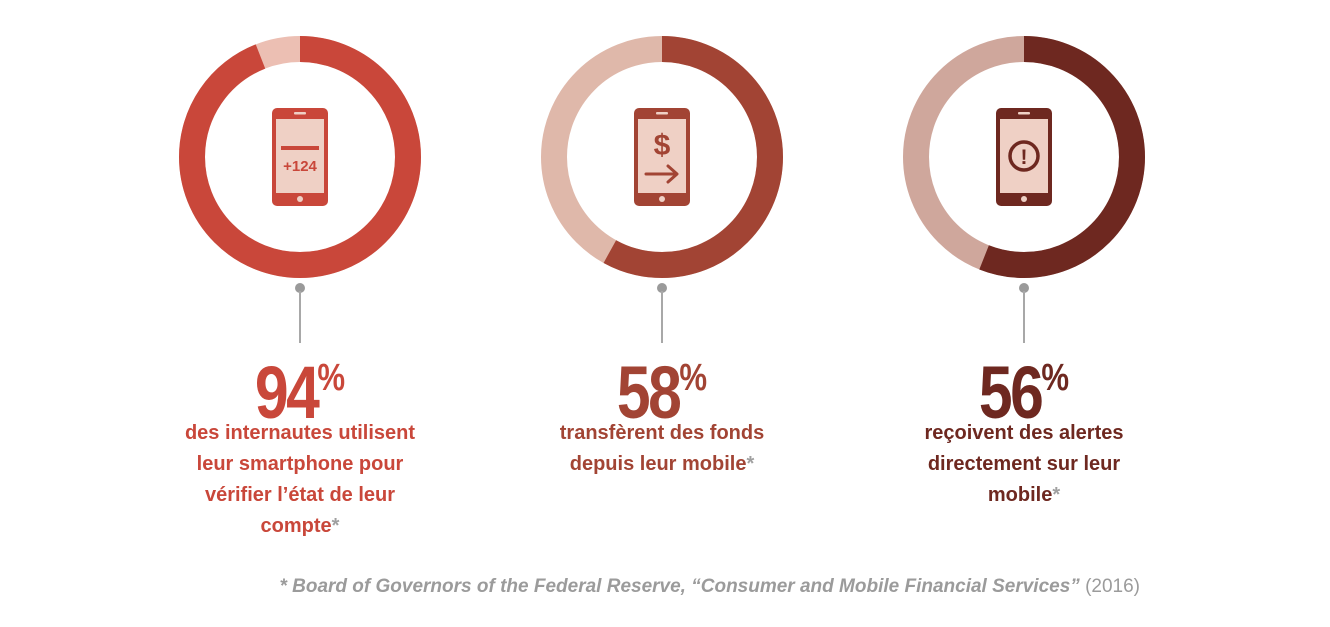 The image size is (1330, 627). I want to click on description-line: depuis leur mobile*, so click(662, 464).